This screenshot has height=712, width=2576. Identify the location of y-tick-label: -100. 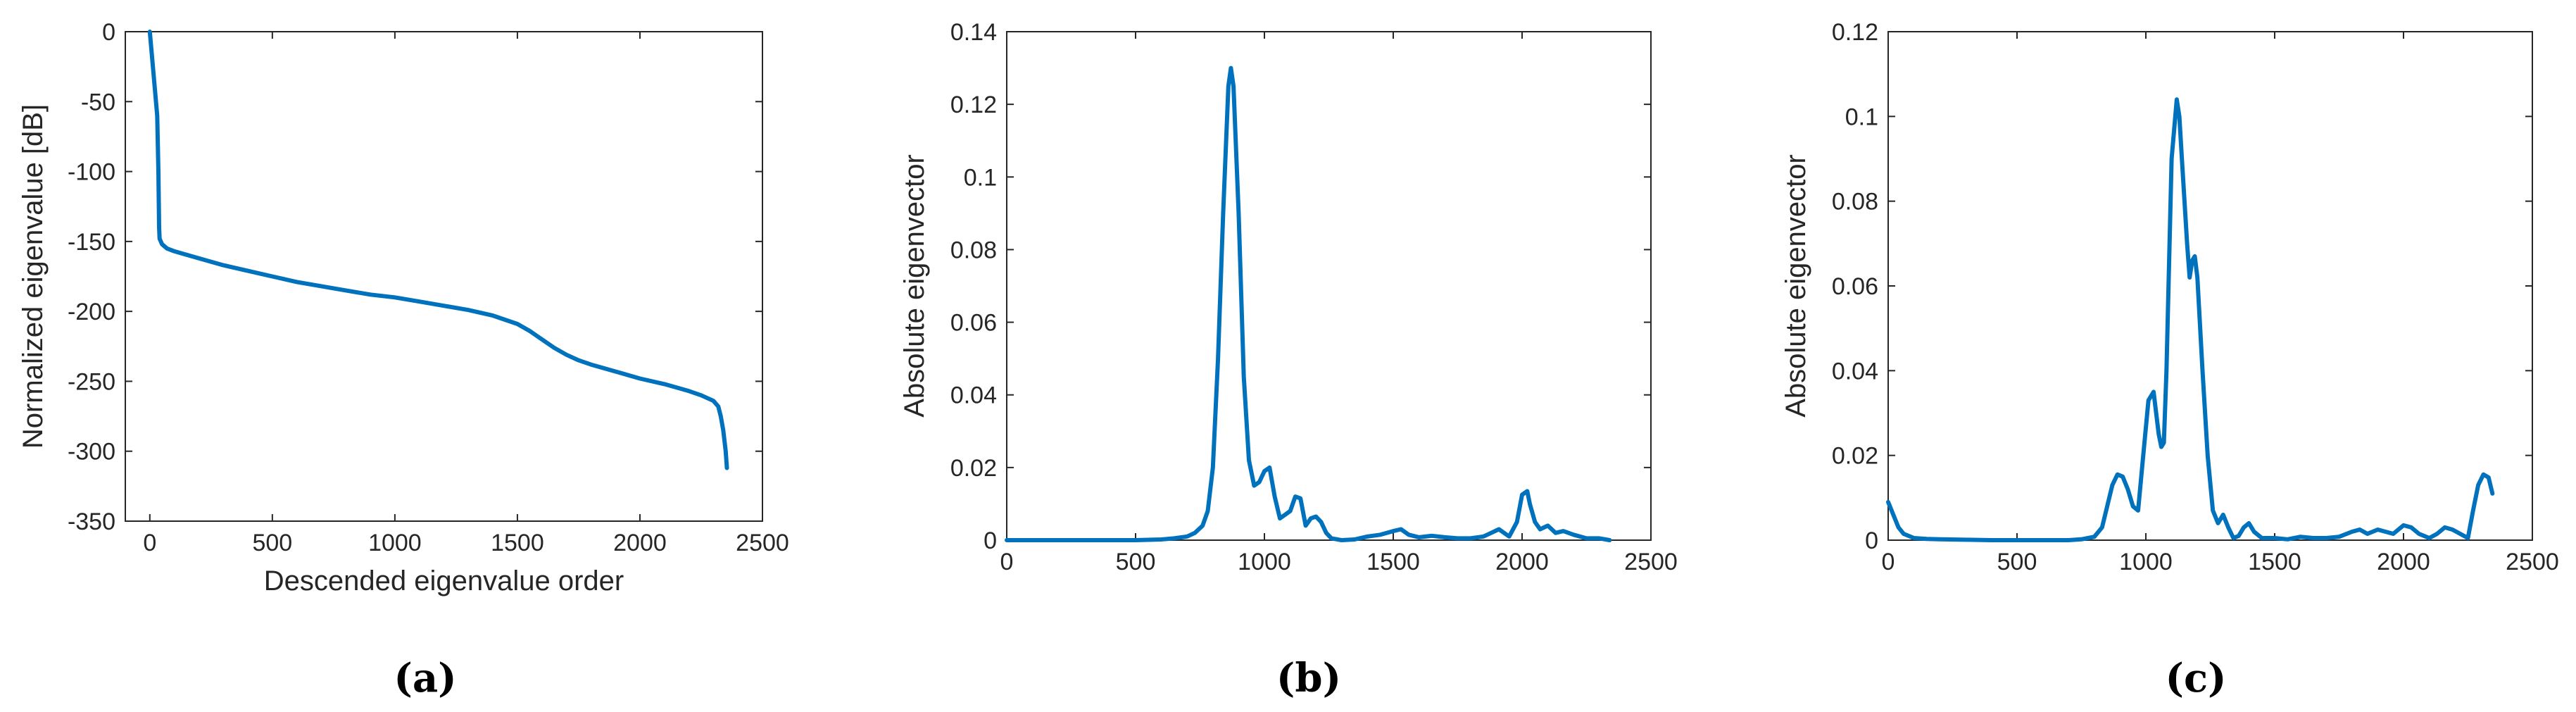
(92, 172).